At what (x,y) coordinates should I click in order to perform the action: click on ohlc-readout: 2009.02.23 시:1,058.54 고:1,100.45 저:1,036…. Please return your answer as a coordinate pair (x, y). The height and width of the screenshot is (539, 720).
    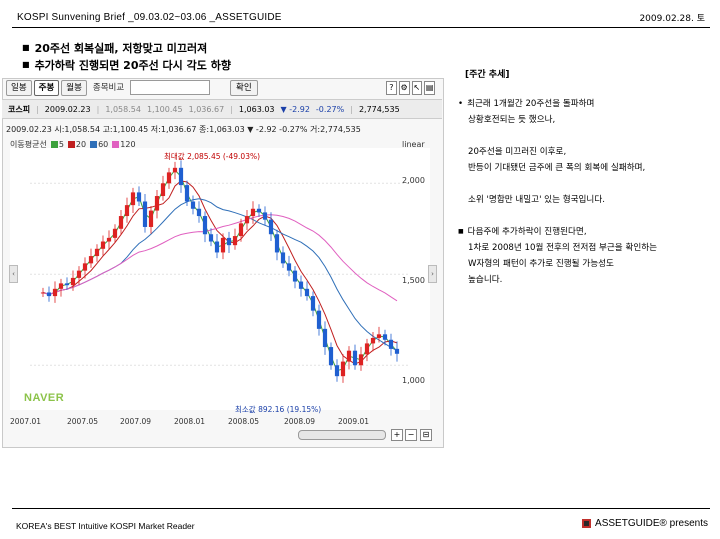
    Looking at the image, I should click on (183, 129).